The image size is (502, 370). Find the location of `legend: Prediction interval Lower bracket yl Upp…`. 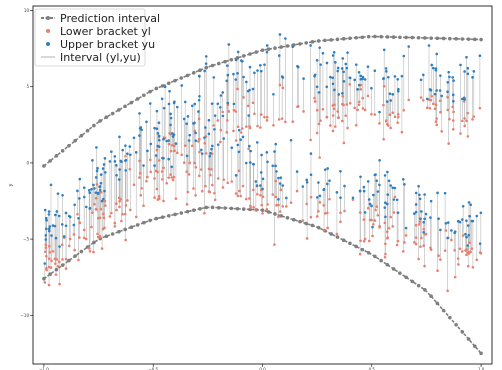

legend: Prediction interval Lower bracket yl Upp… is located at coordinates (97, 37).